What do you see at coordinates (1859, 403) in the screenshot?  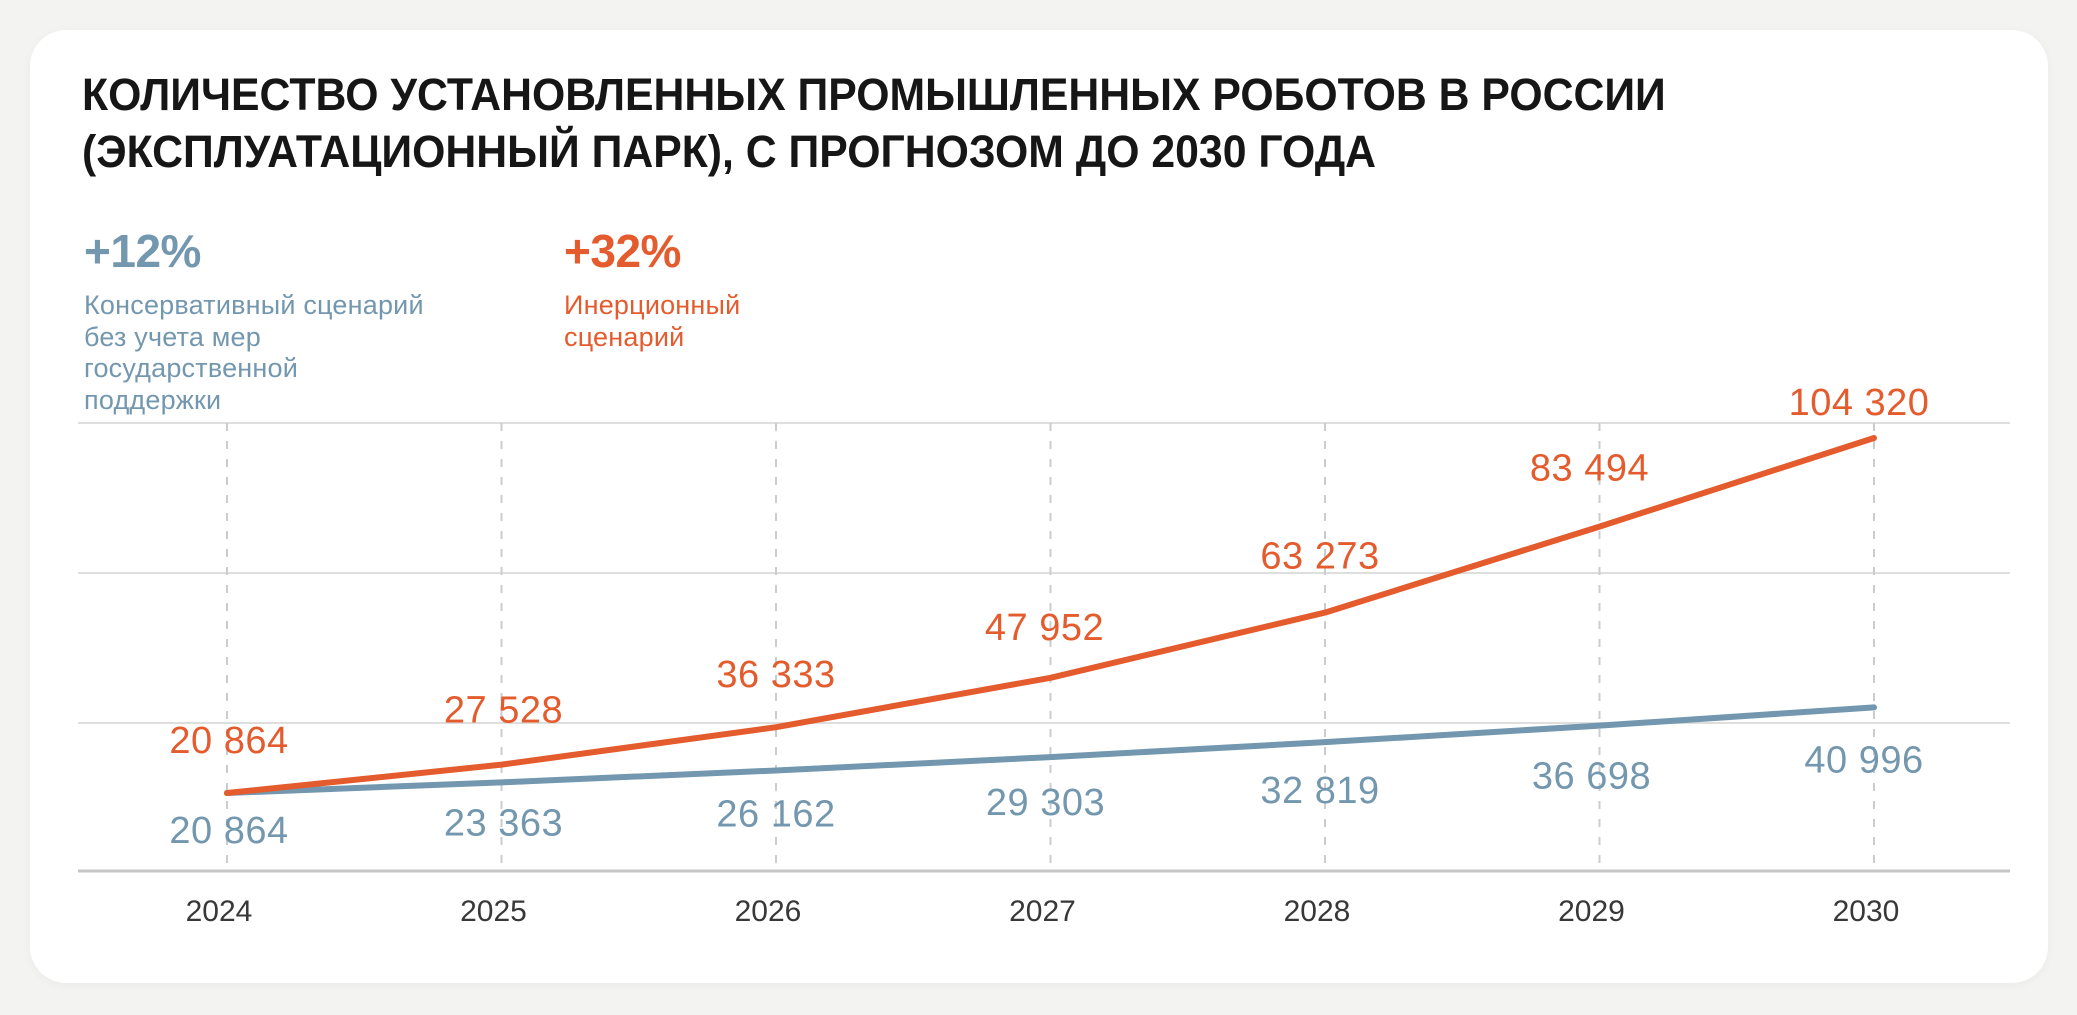 I see `data-label-inertial-2030: 104 320` at bounding box center [1859, 403].